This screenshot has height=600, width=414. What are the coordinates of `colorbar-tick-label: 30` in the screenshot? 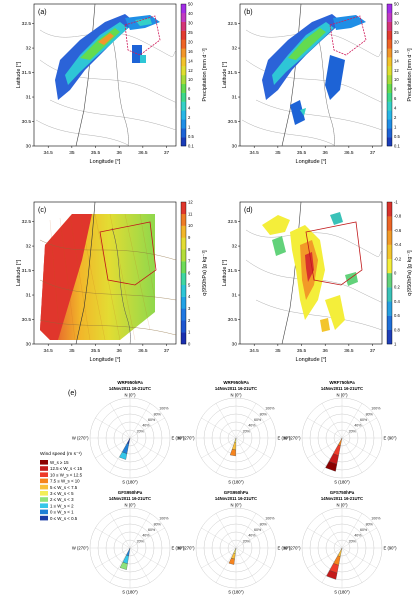 It's located at (396, 22).